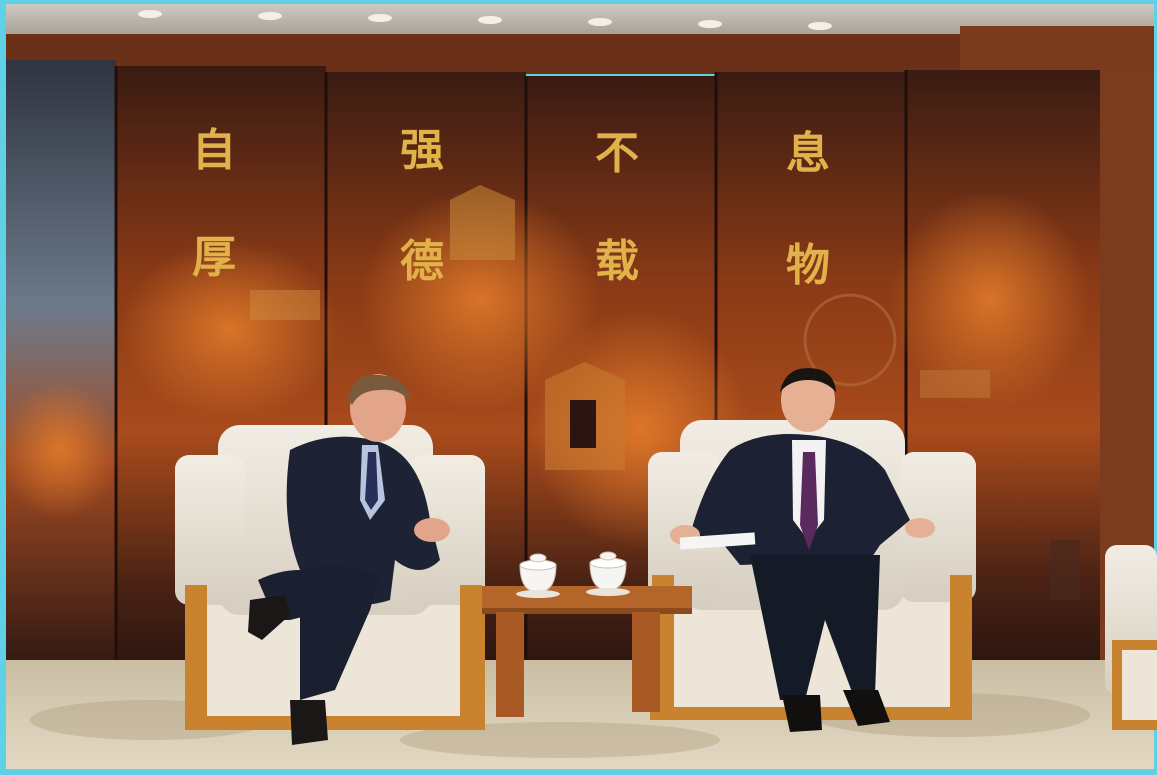  I want to click on left-man, so click(349, 559).